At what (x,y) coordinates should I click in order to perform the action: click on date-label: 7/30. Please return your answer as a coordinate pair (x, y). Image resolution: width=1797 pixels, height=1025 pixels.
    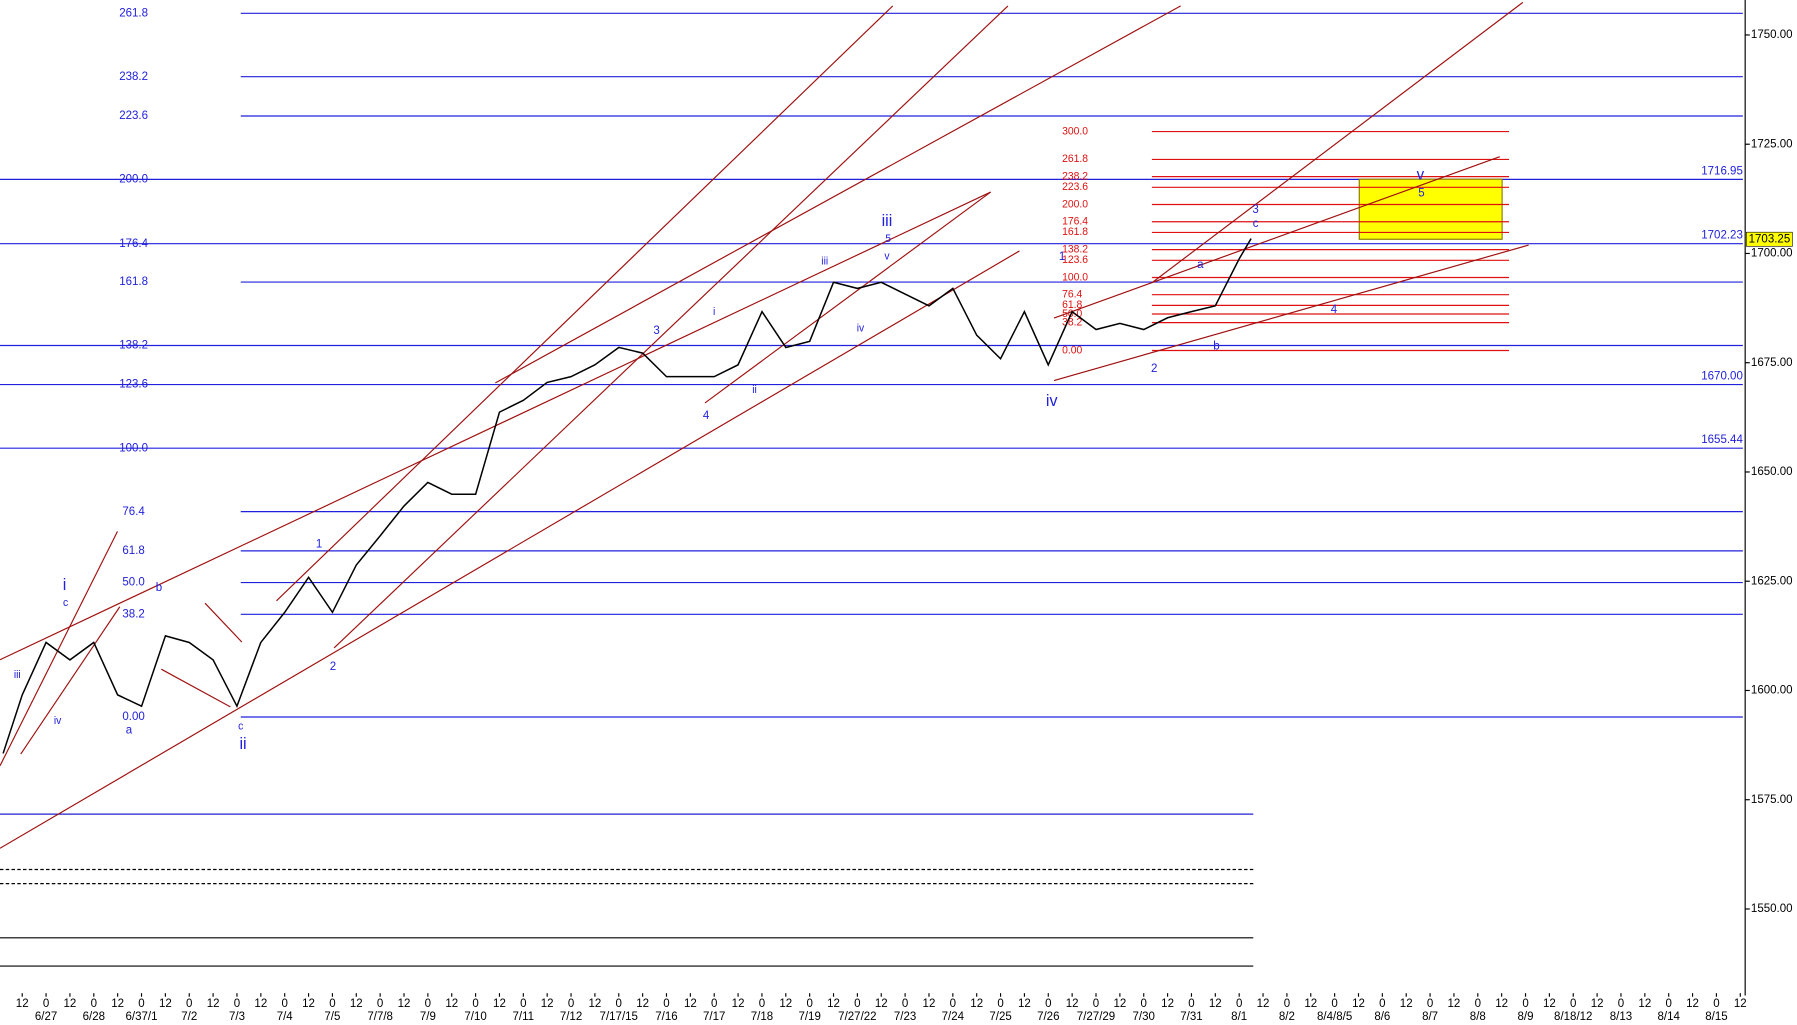
    Looking at the image, I should click on (1144, 1016).